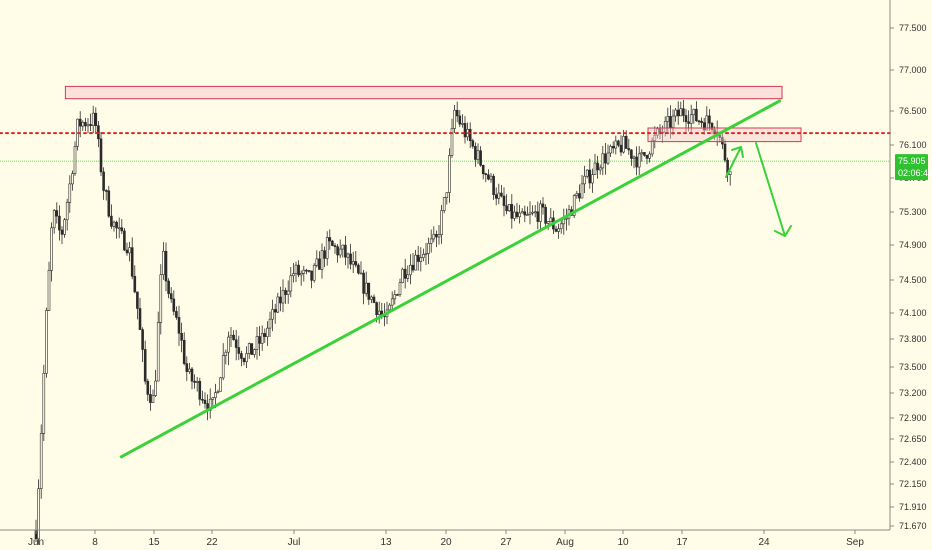  Describe the element at coordinates (386, 542) in the screenshot. I see `time-tick-label: 13` at that location.